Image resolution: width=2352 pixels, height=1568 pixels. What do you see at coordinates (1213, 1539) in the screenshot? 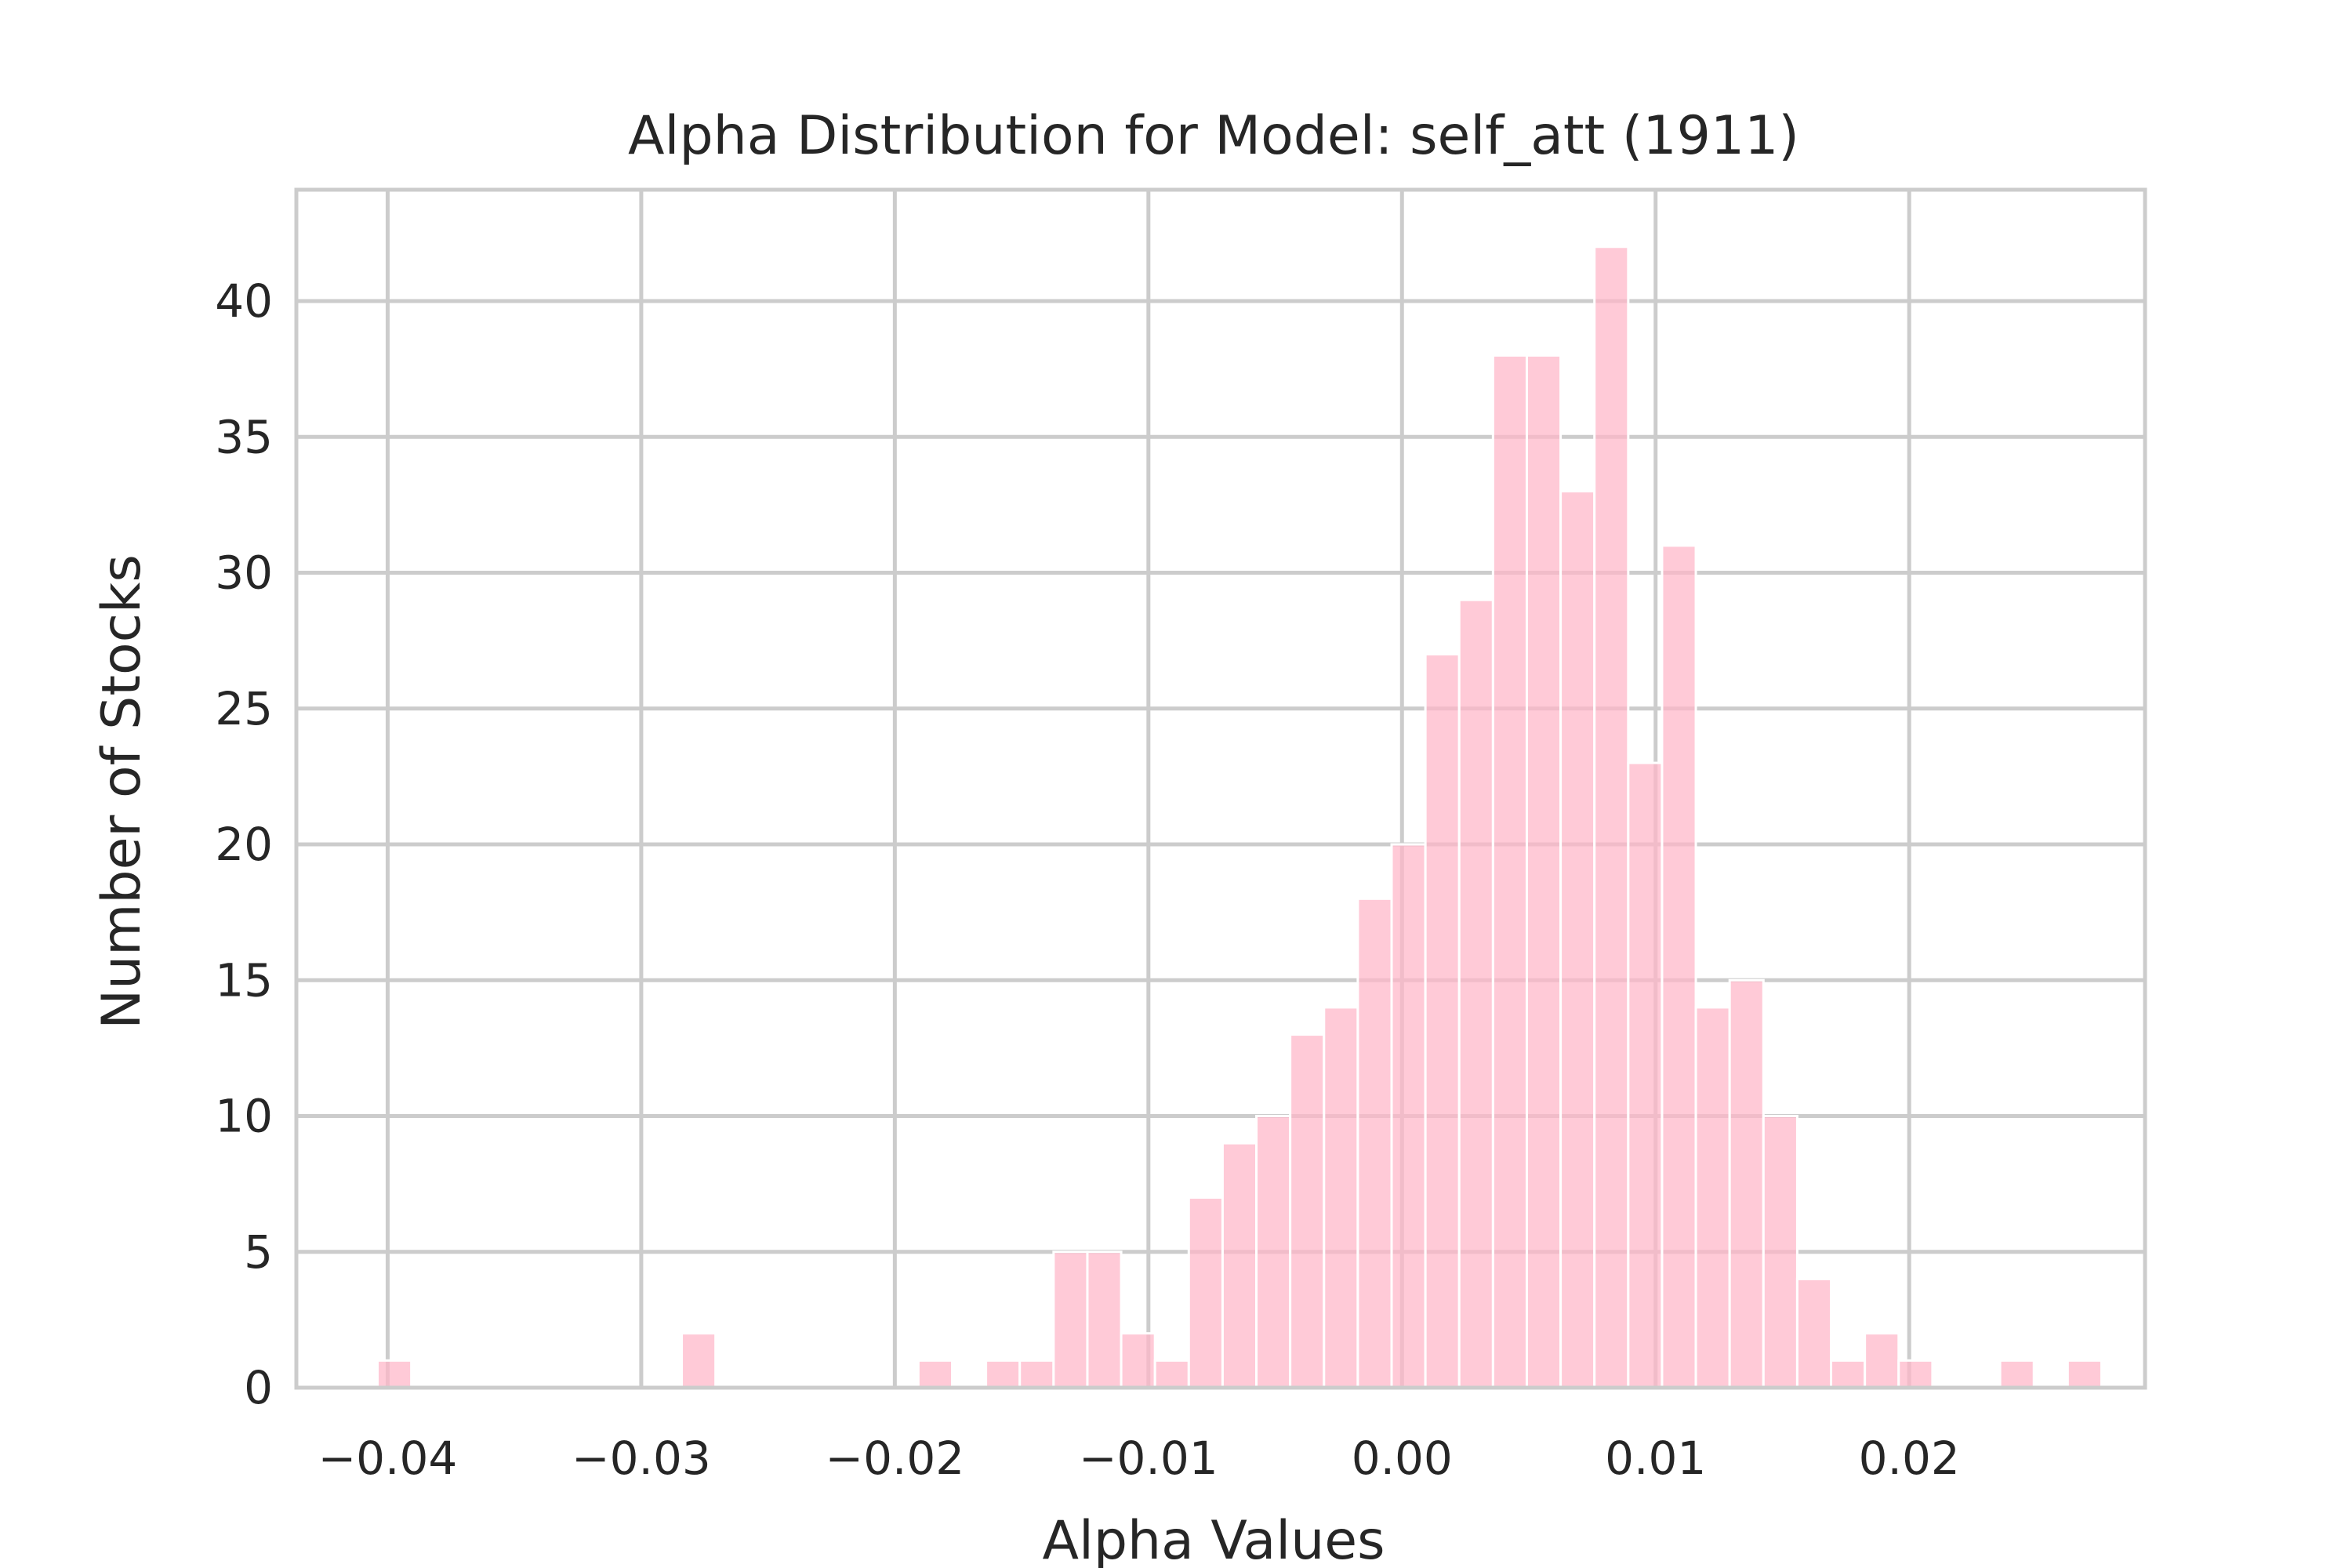
I see `x-axis-label: Alpha Values` at bounding box center [1213, 1539].